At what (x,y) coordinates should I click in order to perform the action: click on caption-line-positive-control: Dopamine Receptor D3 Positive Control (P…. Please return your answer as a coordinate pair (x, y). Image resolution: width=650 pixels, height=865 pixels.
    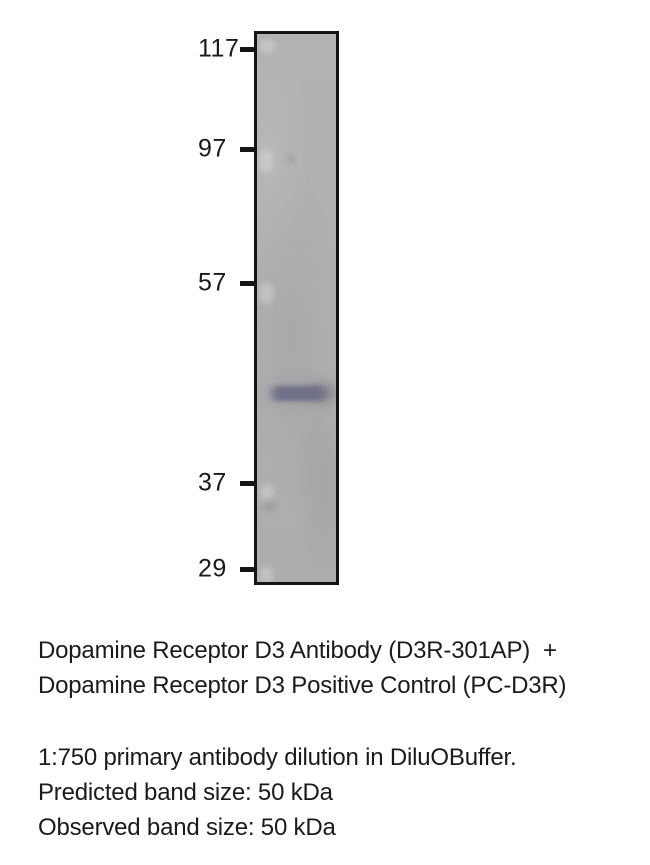
    Looking at the image, I should click on (302, 685).